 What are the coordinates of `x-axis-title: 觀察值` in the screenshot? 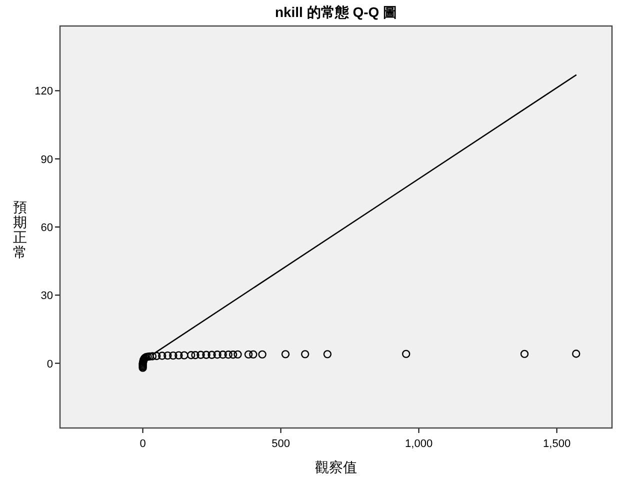 It's located at (336, 467).